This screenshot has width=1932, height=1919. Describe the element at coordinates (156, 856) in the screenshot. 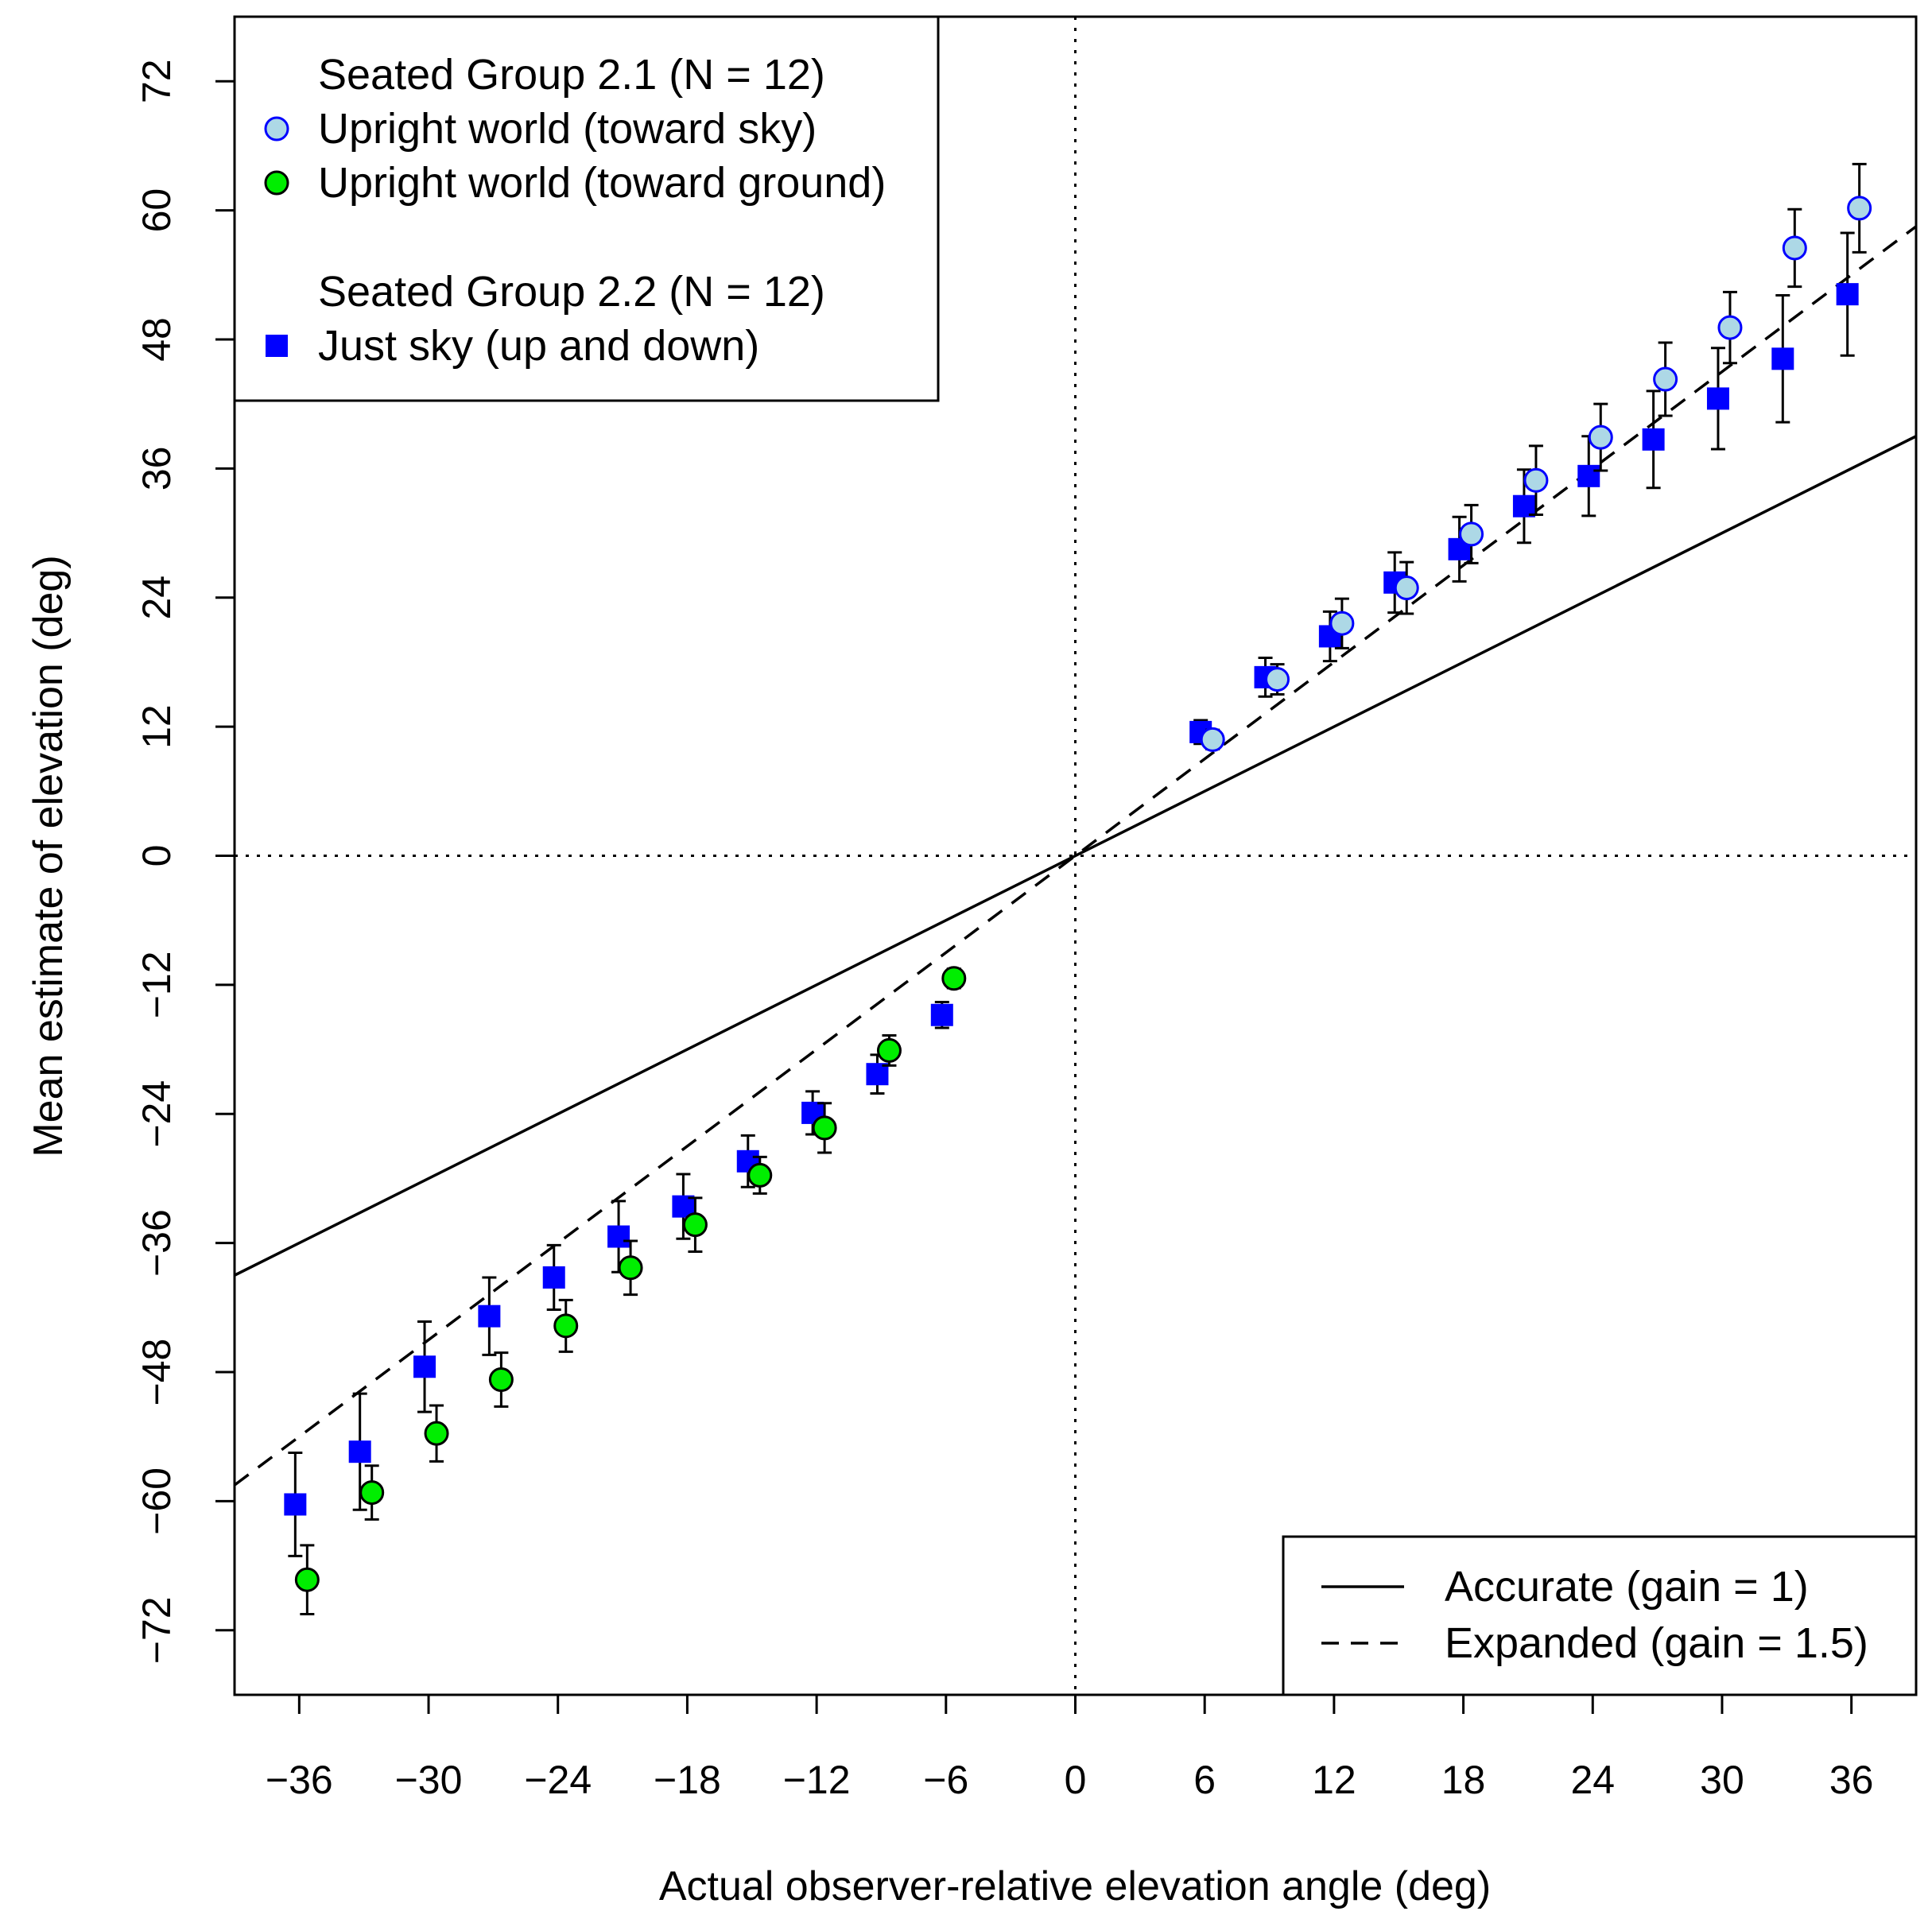

I see `y-tick-label: 0` at that location.